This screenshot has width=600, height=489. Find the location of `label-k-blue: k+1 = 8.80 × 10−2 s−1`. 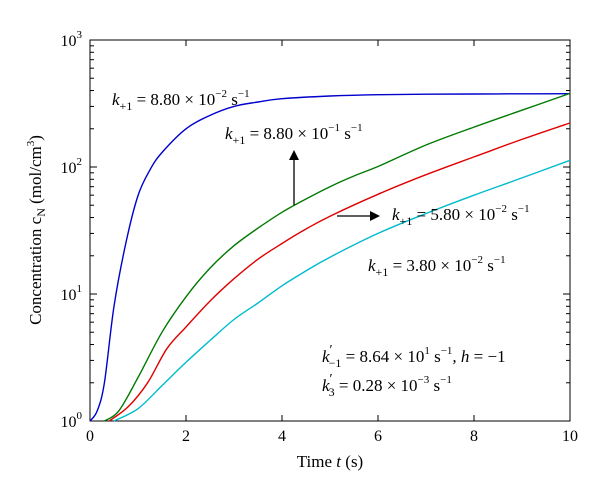

label-k-blue: k+1 = 8.80 × 10−2 s−1 is located at coordinates (181, 100).